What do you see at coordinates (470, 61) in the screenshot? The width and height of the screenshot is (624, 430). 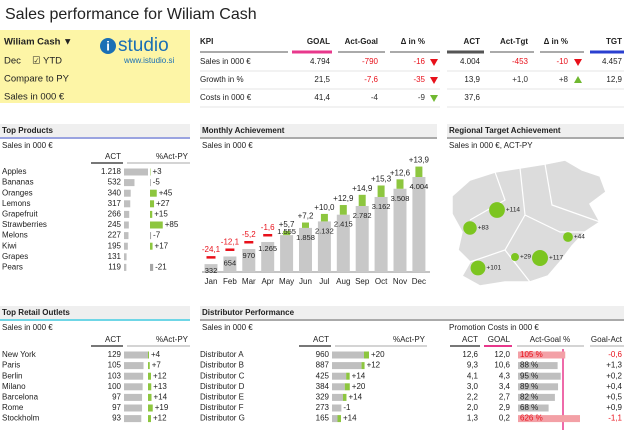 I see `cell: 4.004` at bounding box center [470, 61].